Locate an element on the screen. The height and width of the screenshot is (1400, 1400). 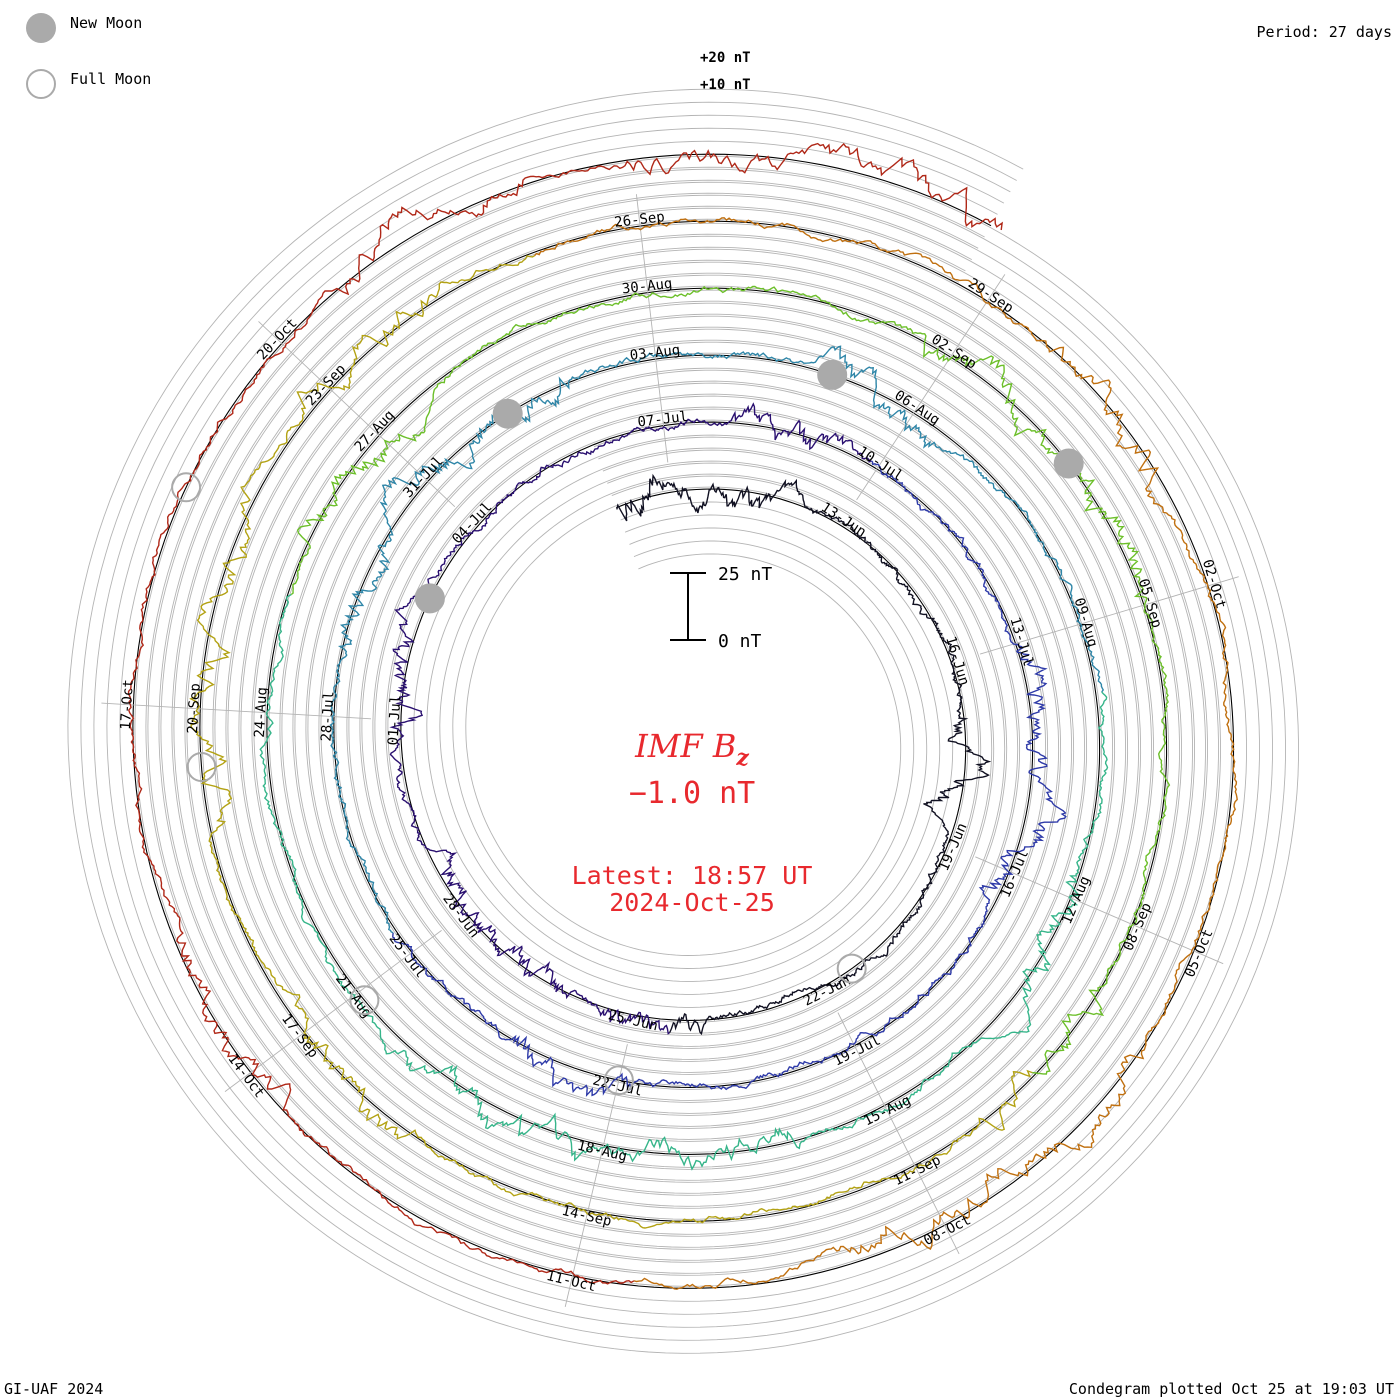
date-label: 03-Aug is located at coordinates (655, 353).